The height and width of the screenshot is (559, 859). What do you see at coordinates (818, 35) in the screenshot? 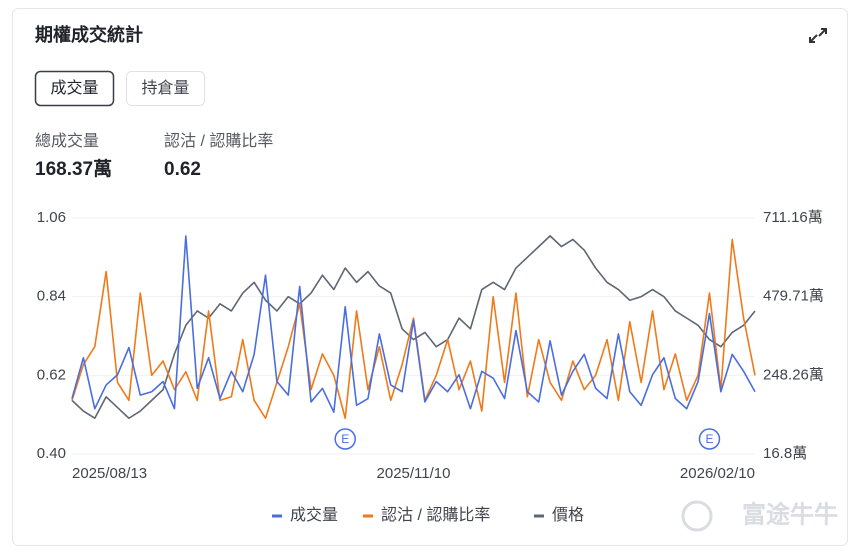
I see `expand-icon` at bounding box center [818, 35].